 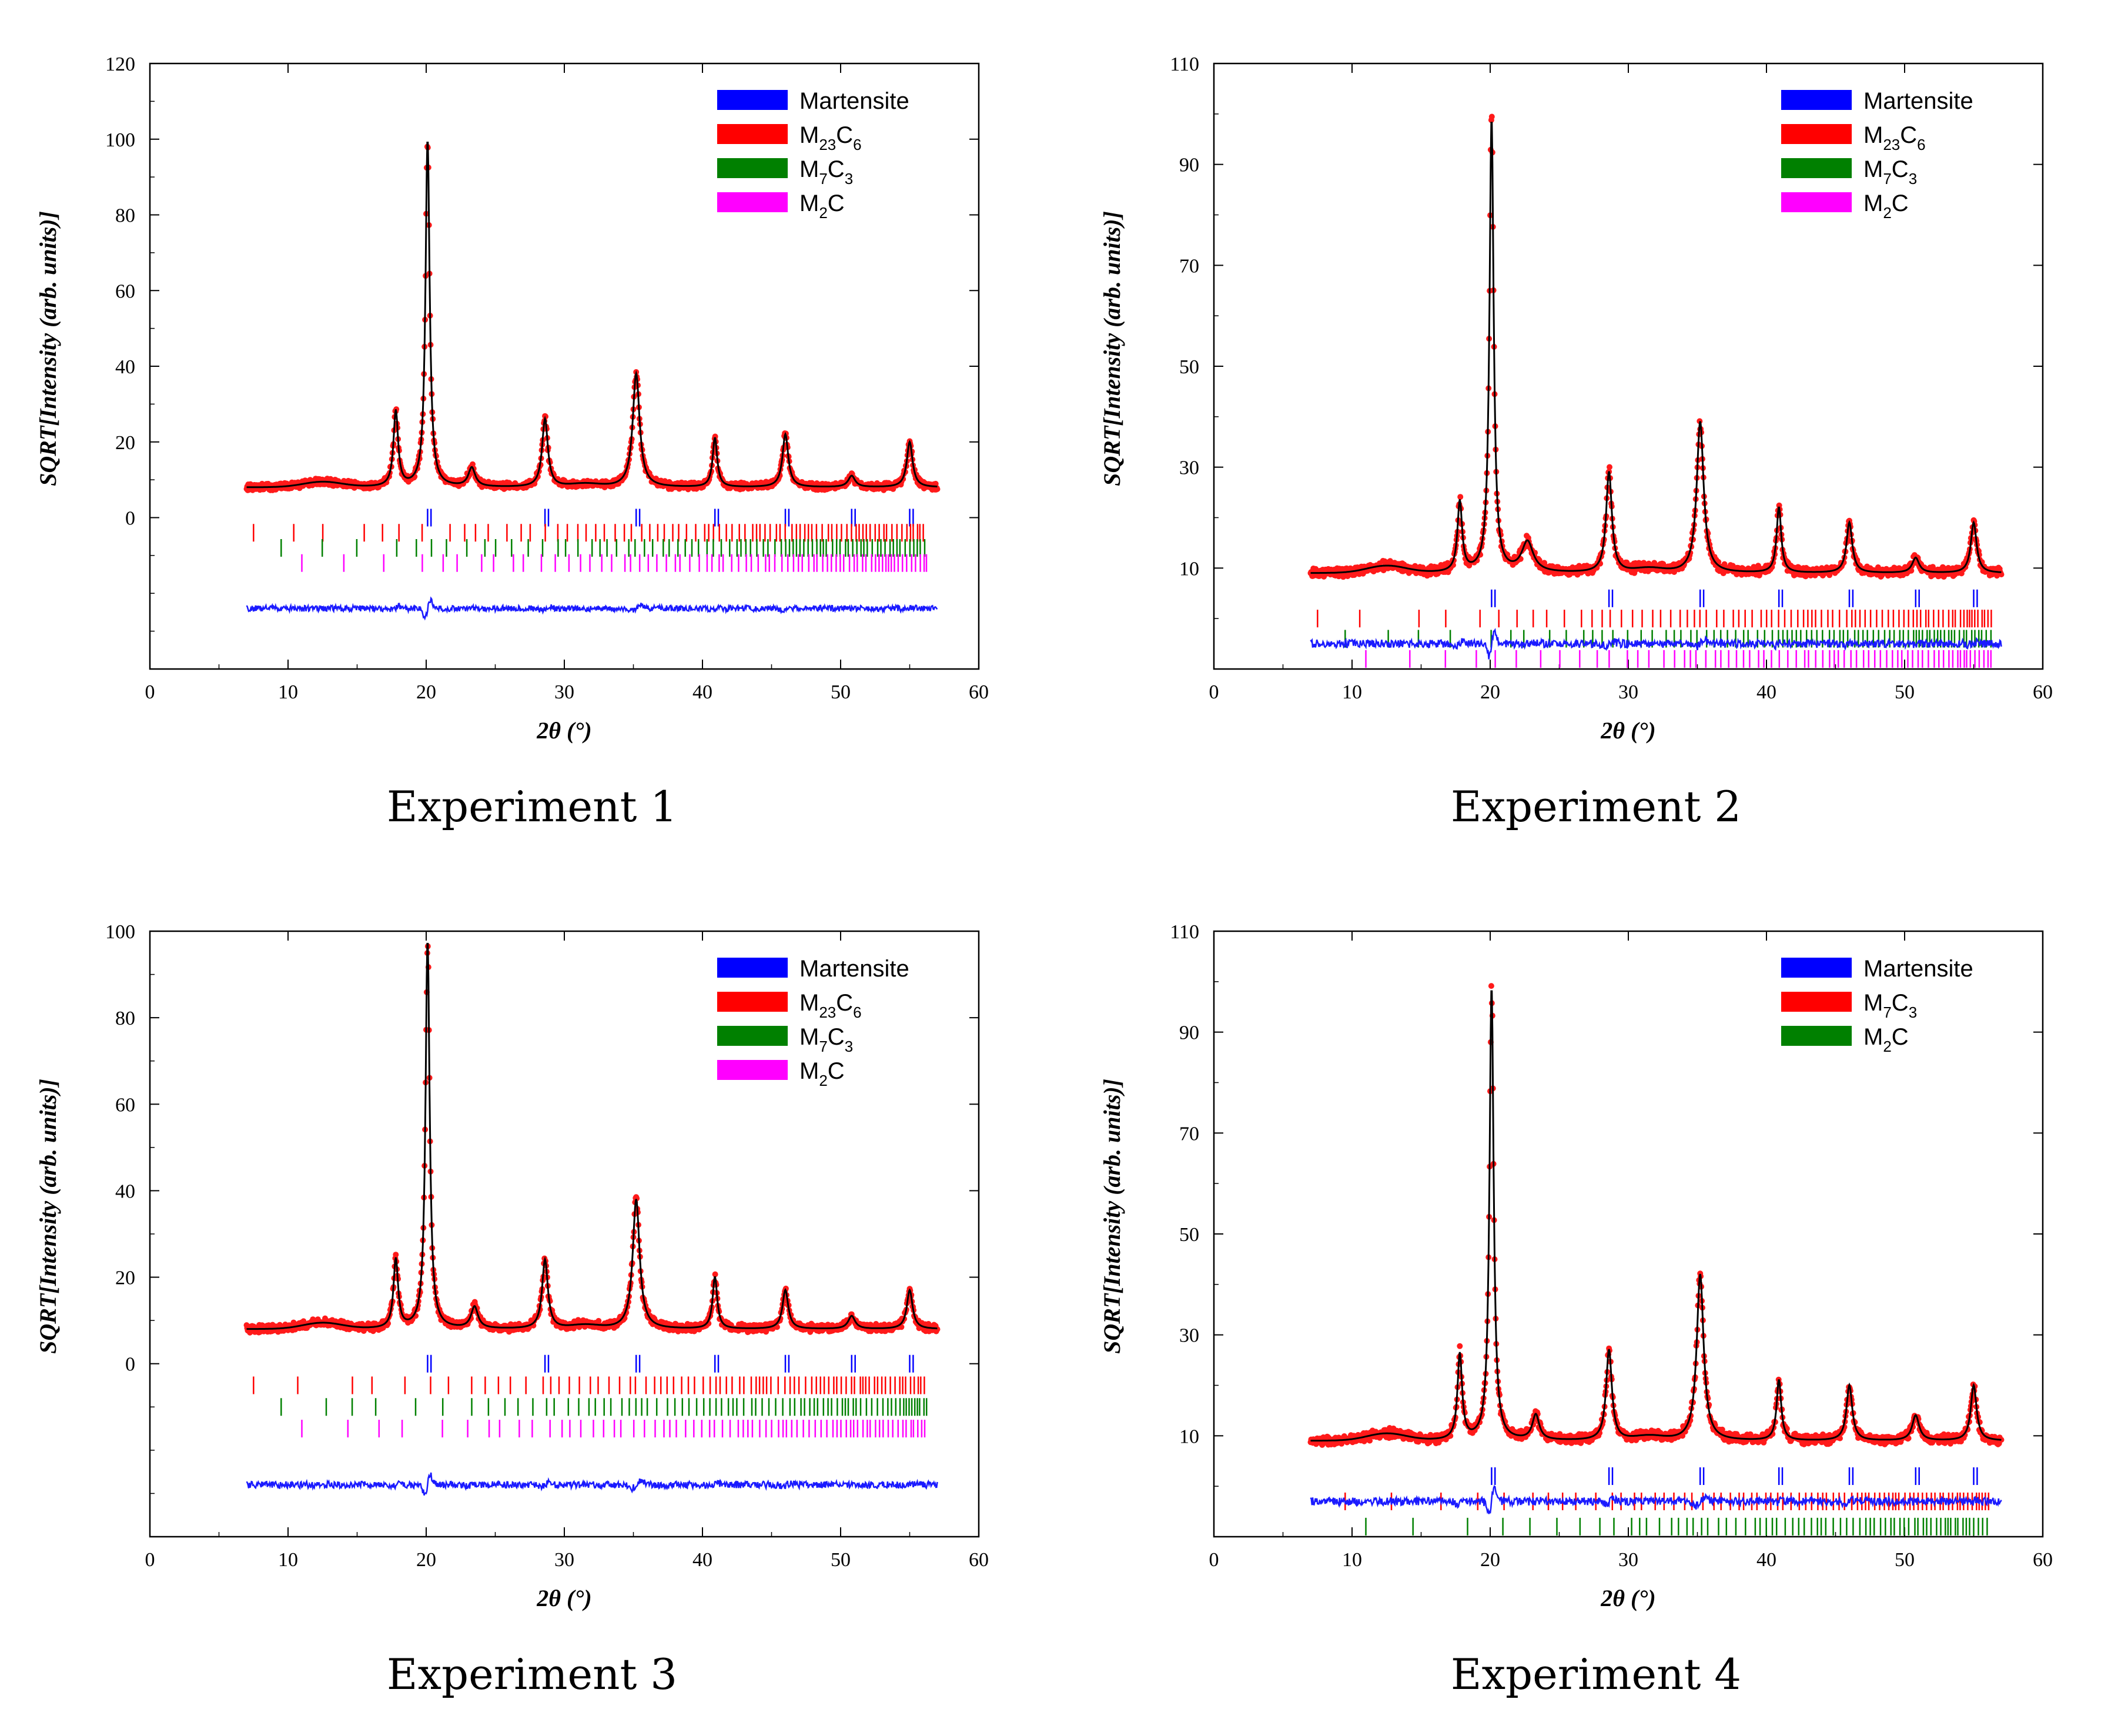 What do you see at coordinates (789, 1005) in the screenshot?
I see `legend-item: M23C6` at bounding box center [789, 1005].